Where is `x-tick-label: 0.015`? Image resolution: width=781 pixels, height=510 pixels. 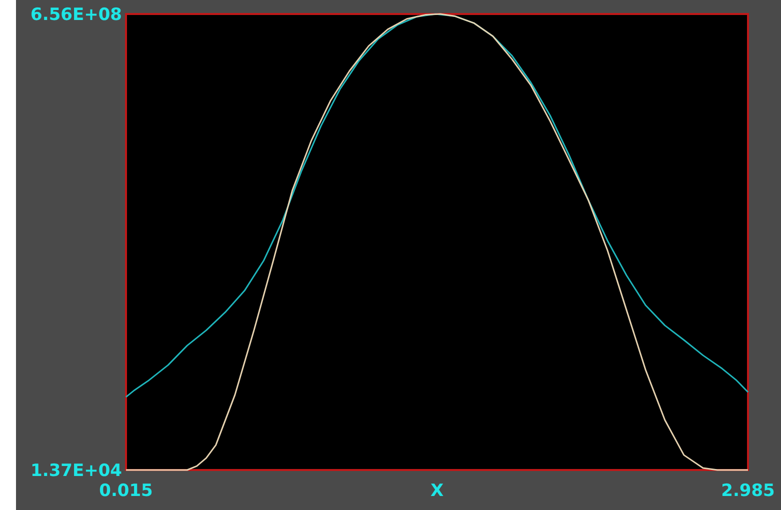 x-tick-label: 0.015 is located at coordinates (126, 491).